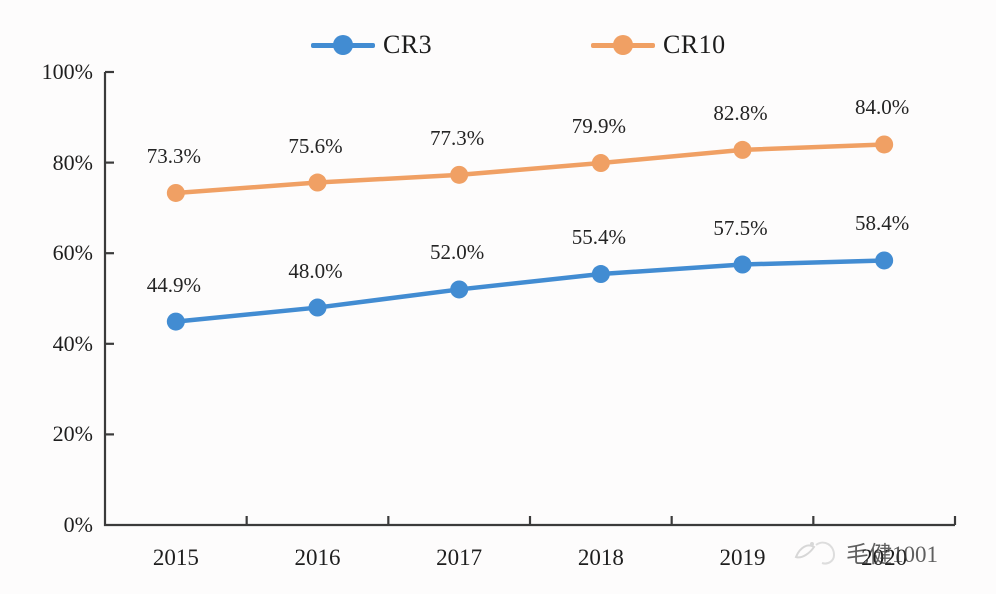 The width and height of the screenshot is (996, 594). What do you see at coordinates (884, 557) in the screenshot?
I see `x-tick-label: 2020` at bounding box center [884, 557].